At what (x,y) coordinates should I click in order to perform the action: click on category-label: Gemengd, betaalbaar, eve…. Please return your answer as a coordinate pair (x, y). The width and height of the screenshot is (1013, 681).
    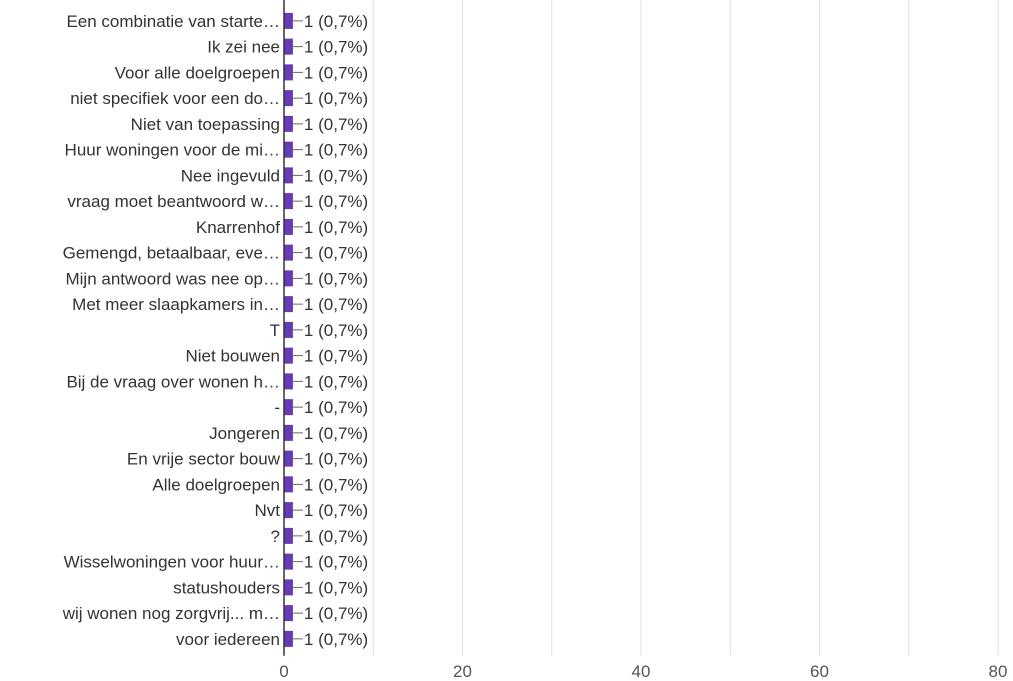
    Looking at the image, I should click on (171, 253).